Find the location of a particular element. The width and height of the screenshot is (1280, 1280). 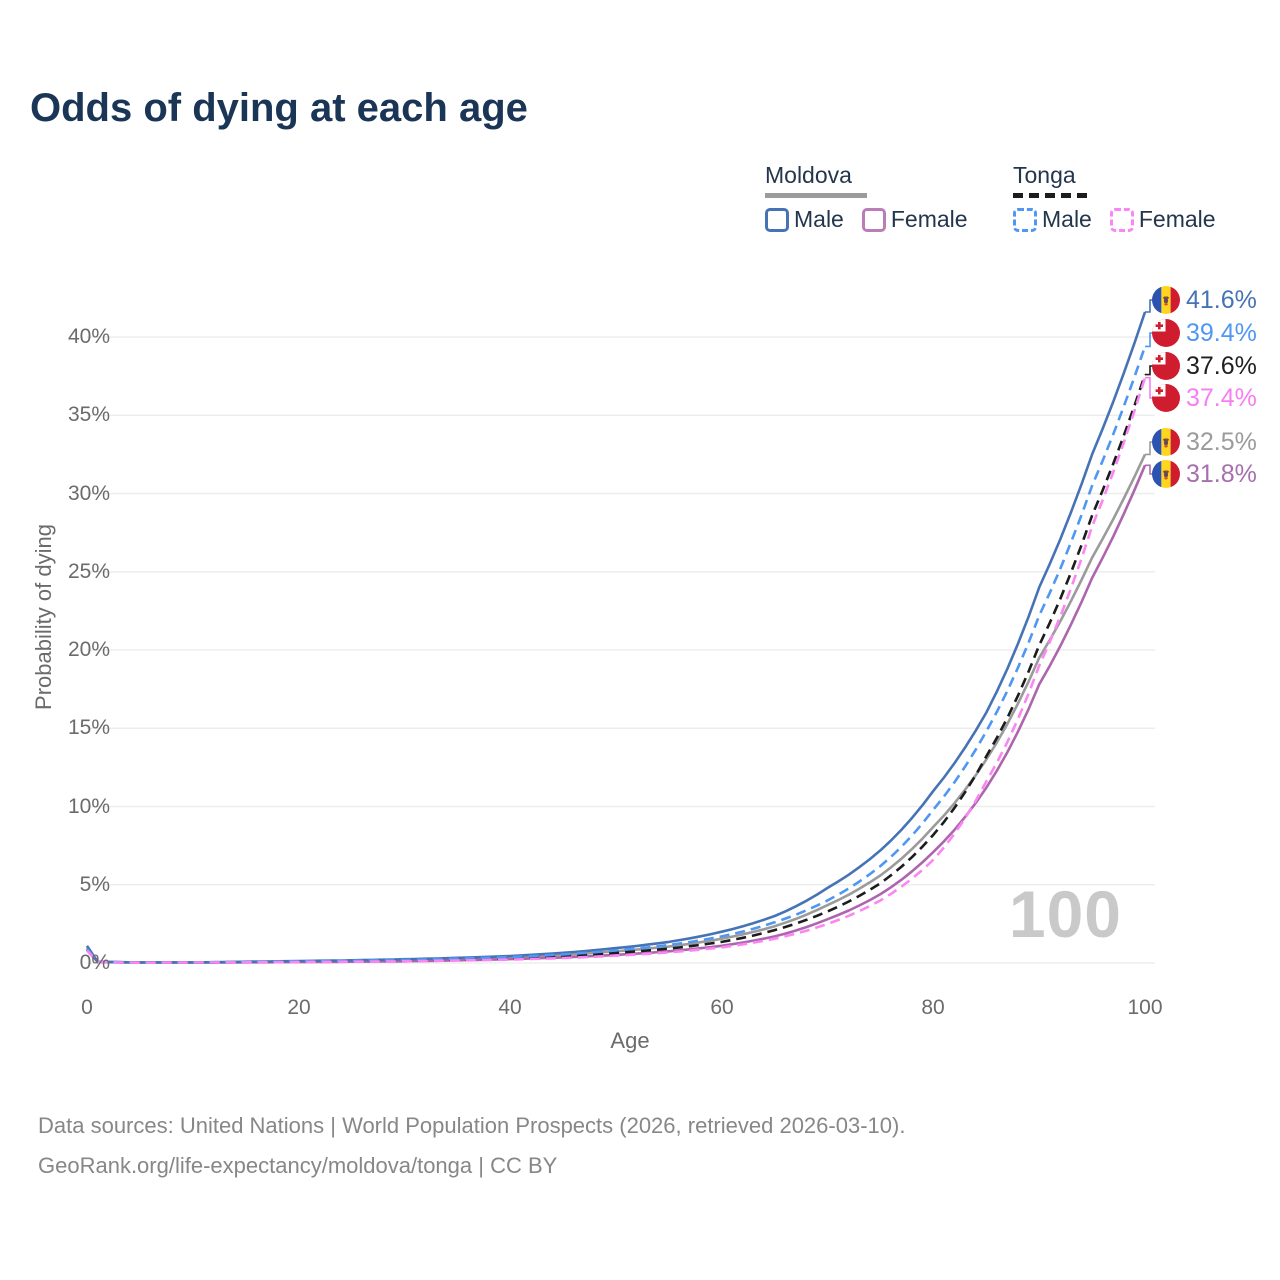

y-tick-35: 35% is located at coordinates (88, 414).